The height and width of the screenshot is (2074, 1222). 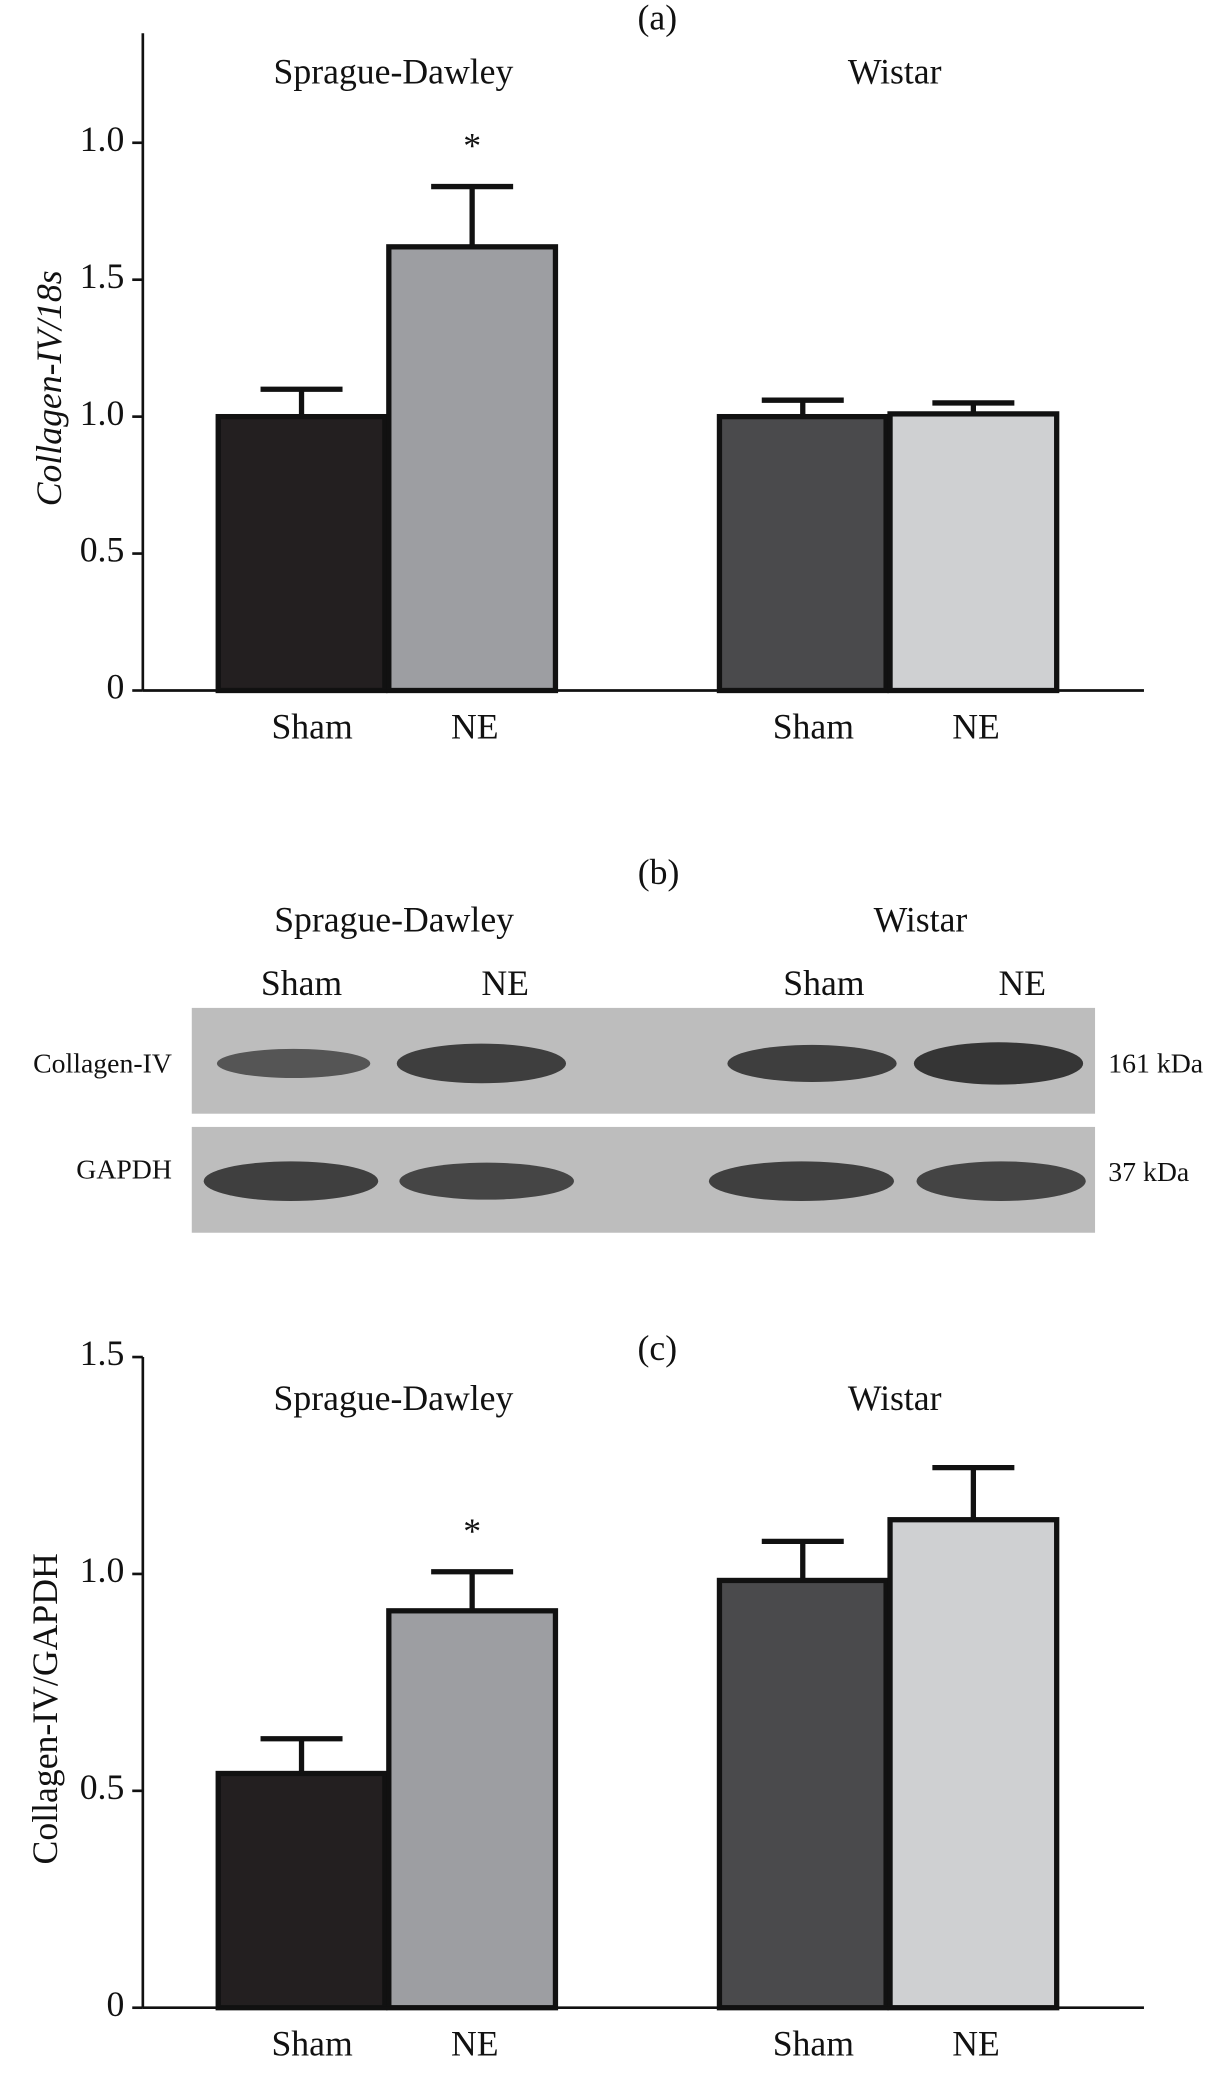 I want to click on panel-title: (b), so click(x=659, y=872).